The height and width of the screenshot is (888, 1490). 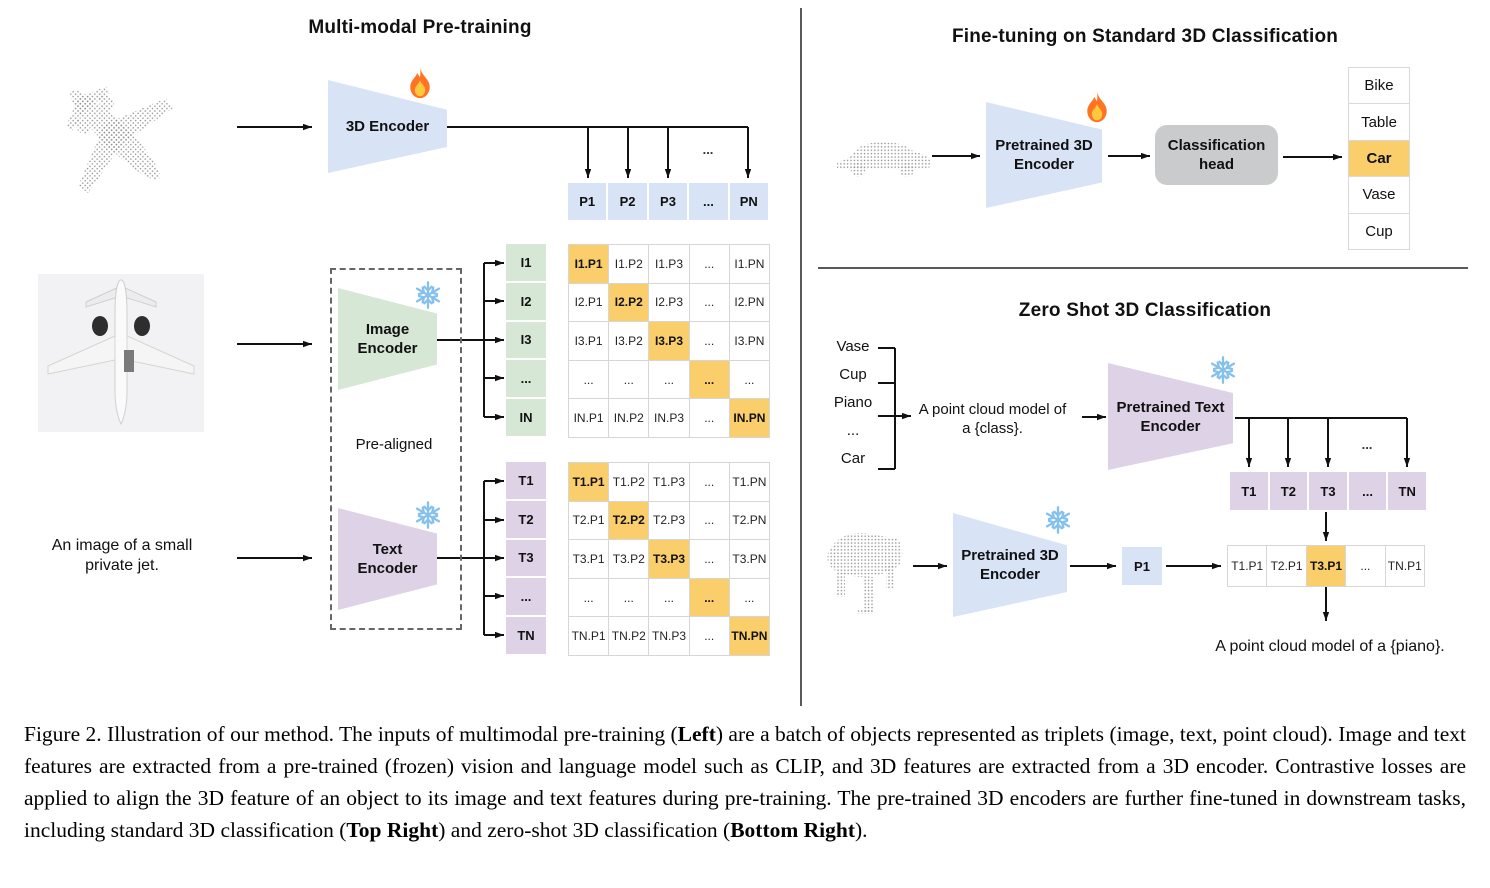 I want to click on matrix-cell: IN.P1, so click(x=589, y=418).